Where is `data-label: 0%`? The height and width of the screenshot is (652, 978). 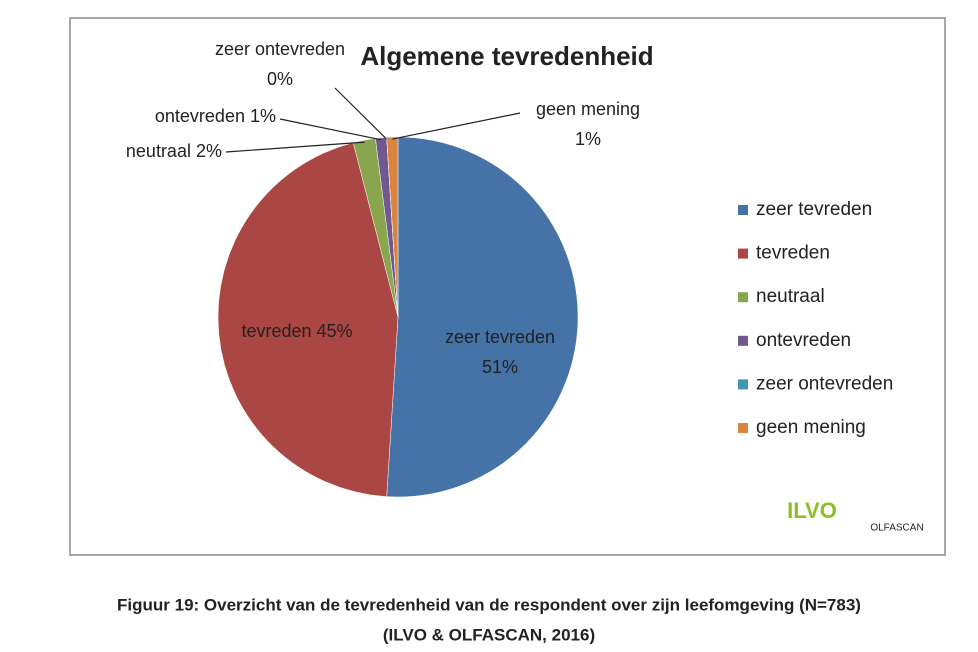
data-label: 0% is located at coordinates (280, 79).